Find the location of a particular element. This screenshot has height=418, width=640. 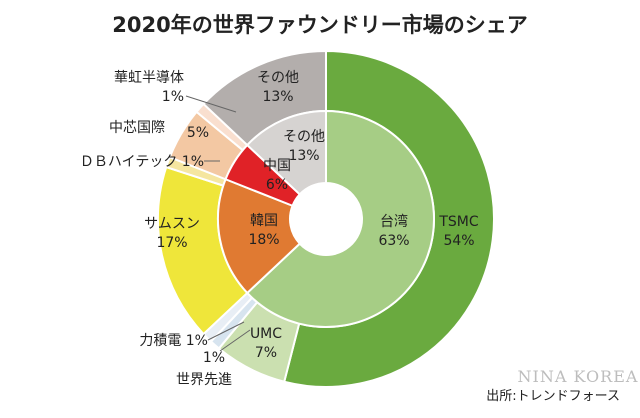

other-inner-value-label: 13% is located at coordinates (303, 156).